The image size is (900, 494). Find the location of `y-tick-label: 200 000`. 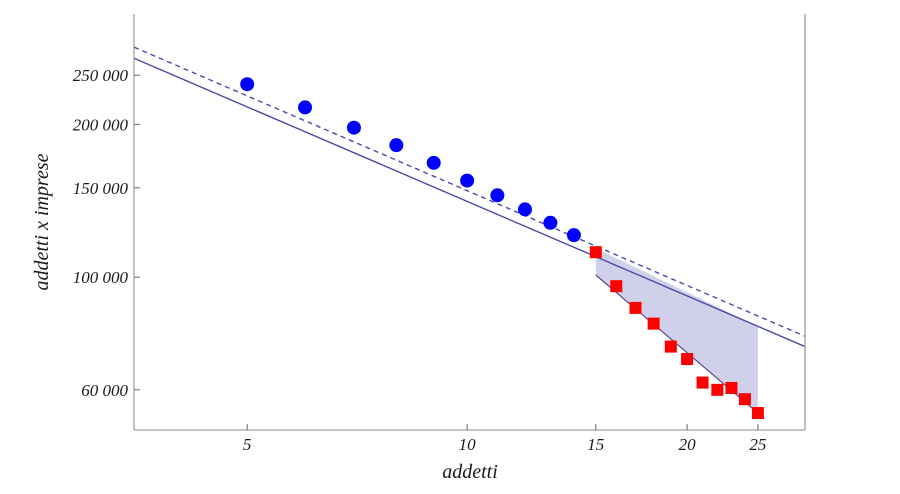

y-tick-label: 200 000 is located at coordinates (101, 124).